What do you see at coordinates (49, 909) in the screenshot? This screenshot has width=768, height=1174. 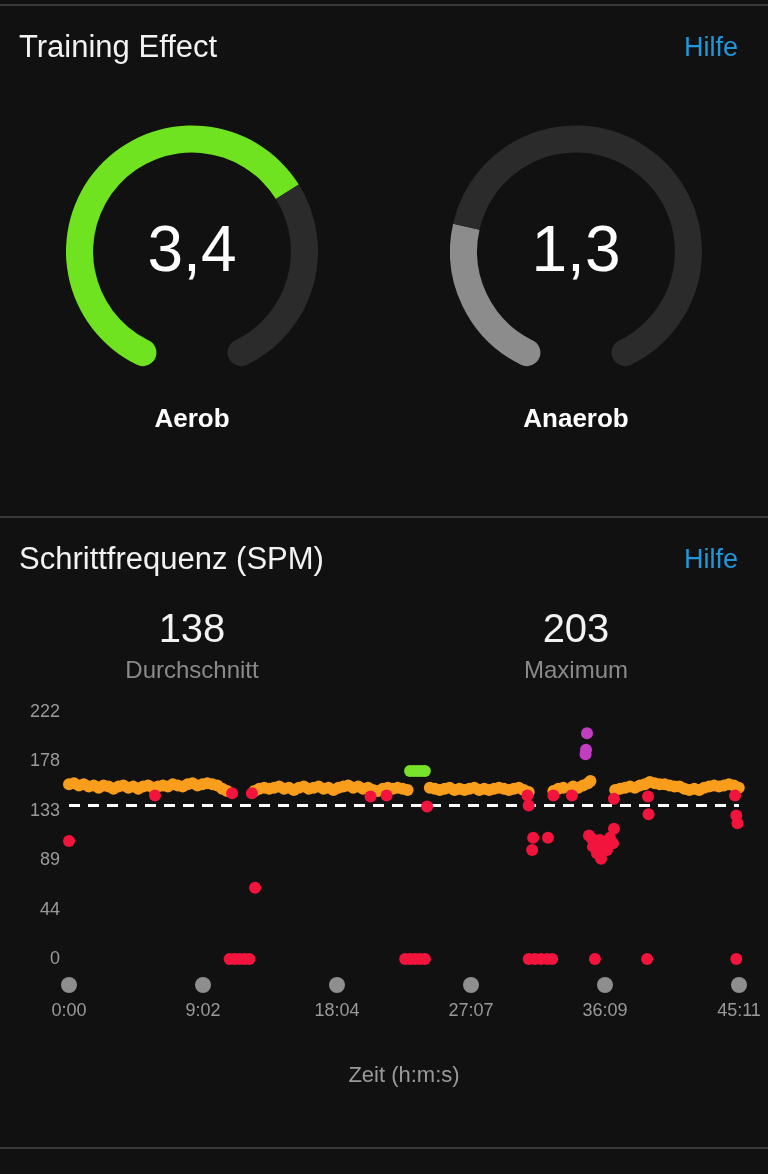 I see `y-tick-label: 44` at bounding box center [49, 909].